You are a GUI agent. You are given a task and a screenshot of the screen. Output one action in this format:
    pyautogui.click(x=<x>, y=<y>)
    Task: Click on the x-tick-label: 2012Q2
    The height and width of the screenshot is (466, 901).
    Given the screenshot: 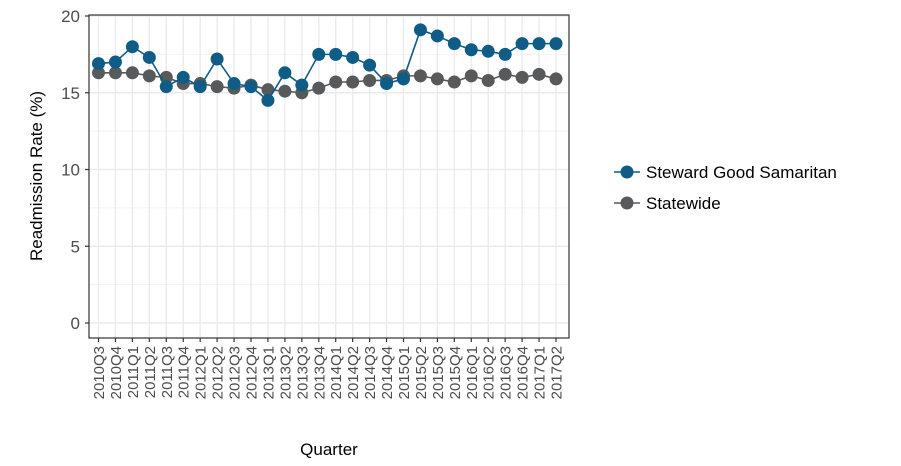 What is the action you would take?
    pyautogui.click(x=218, y=372)
    